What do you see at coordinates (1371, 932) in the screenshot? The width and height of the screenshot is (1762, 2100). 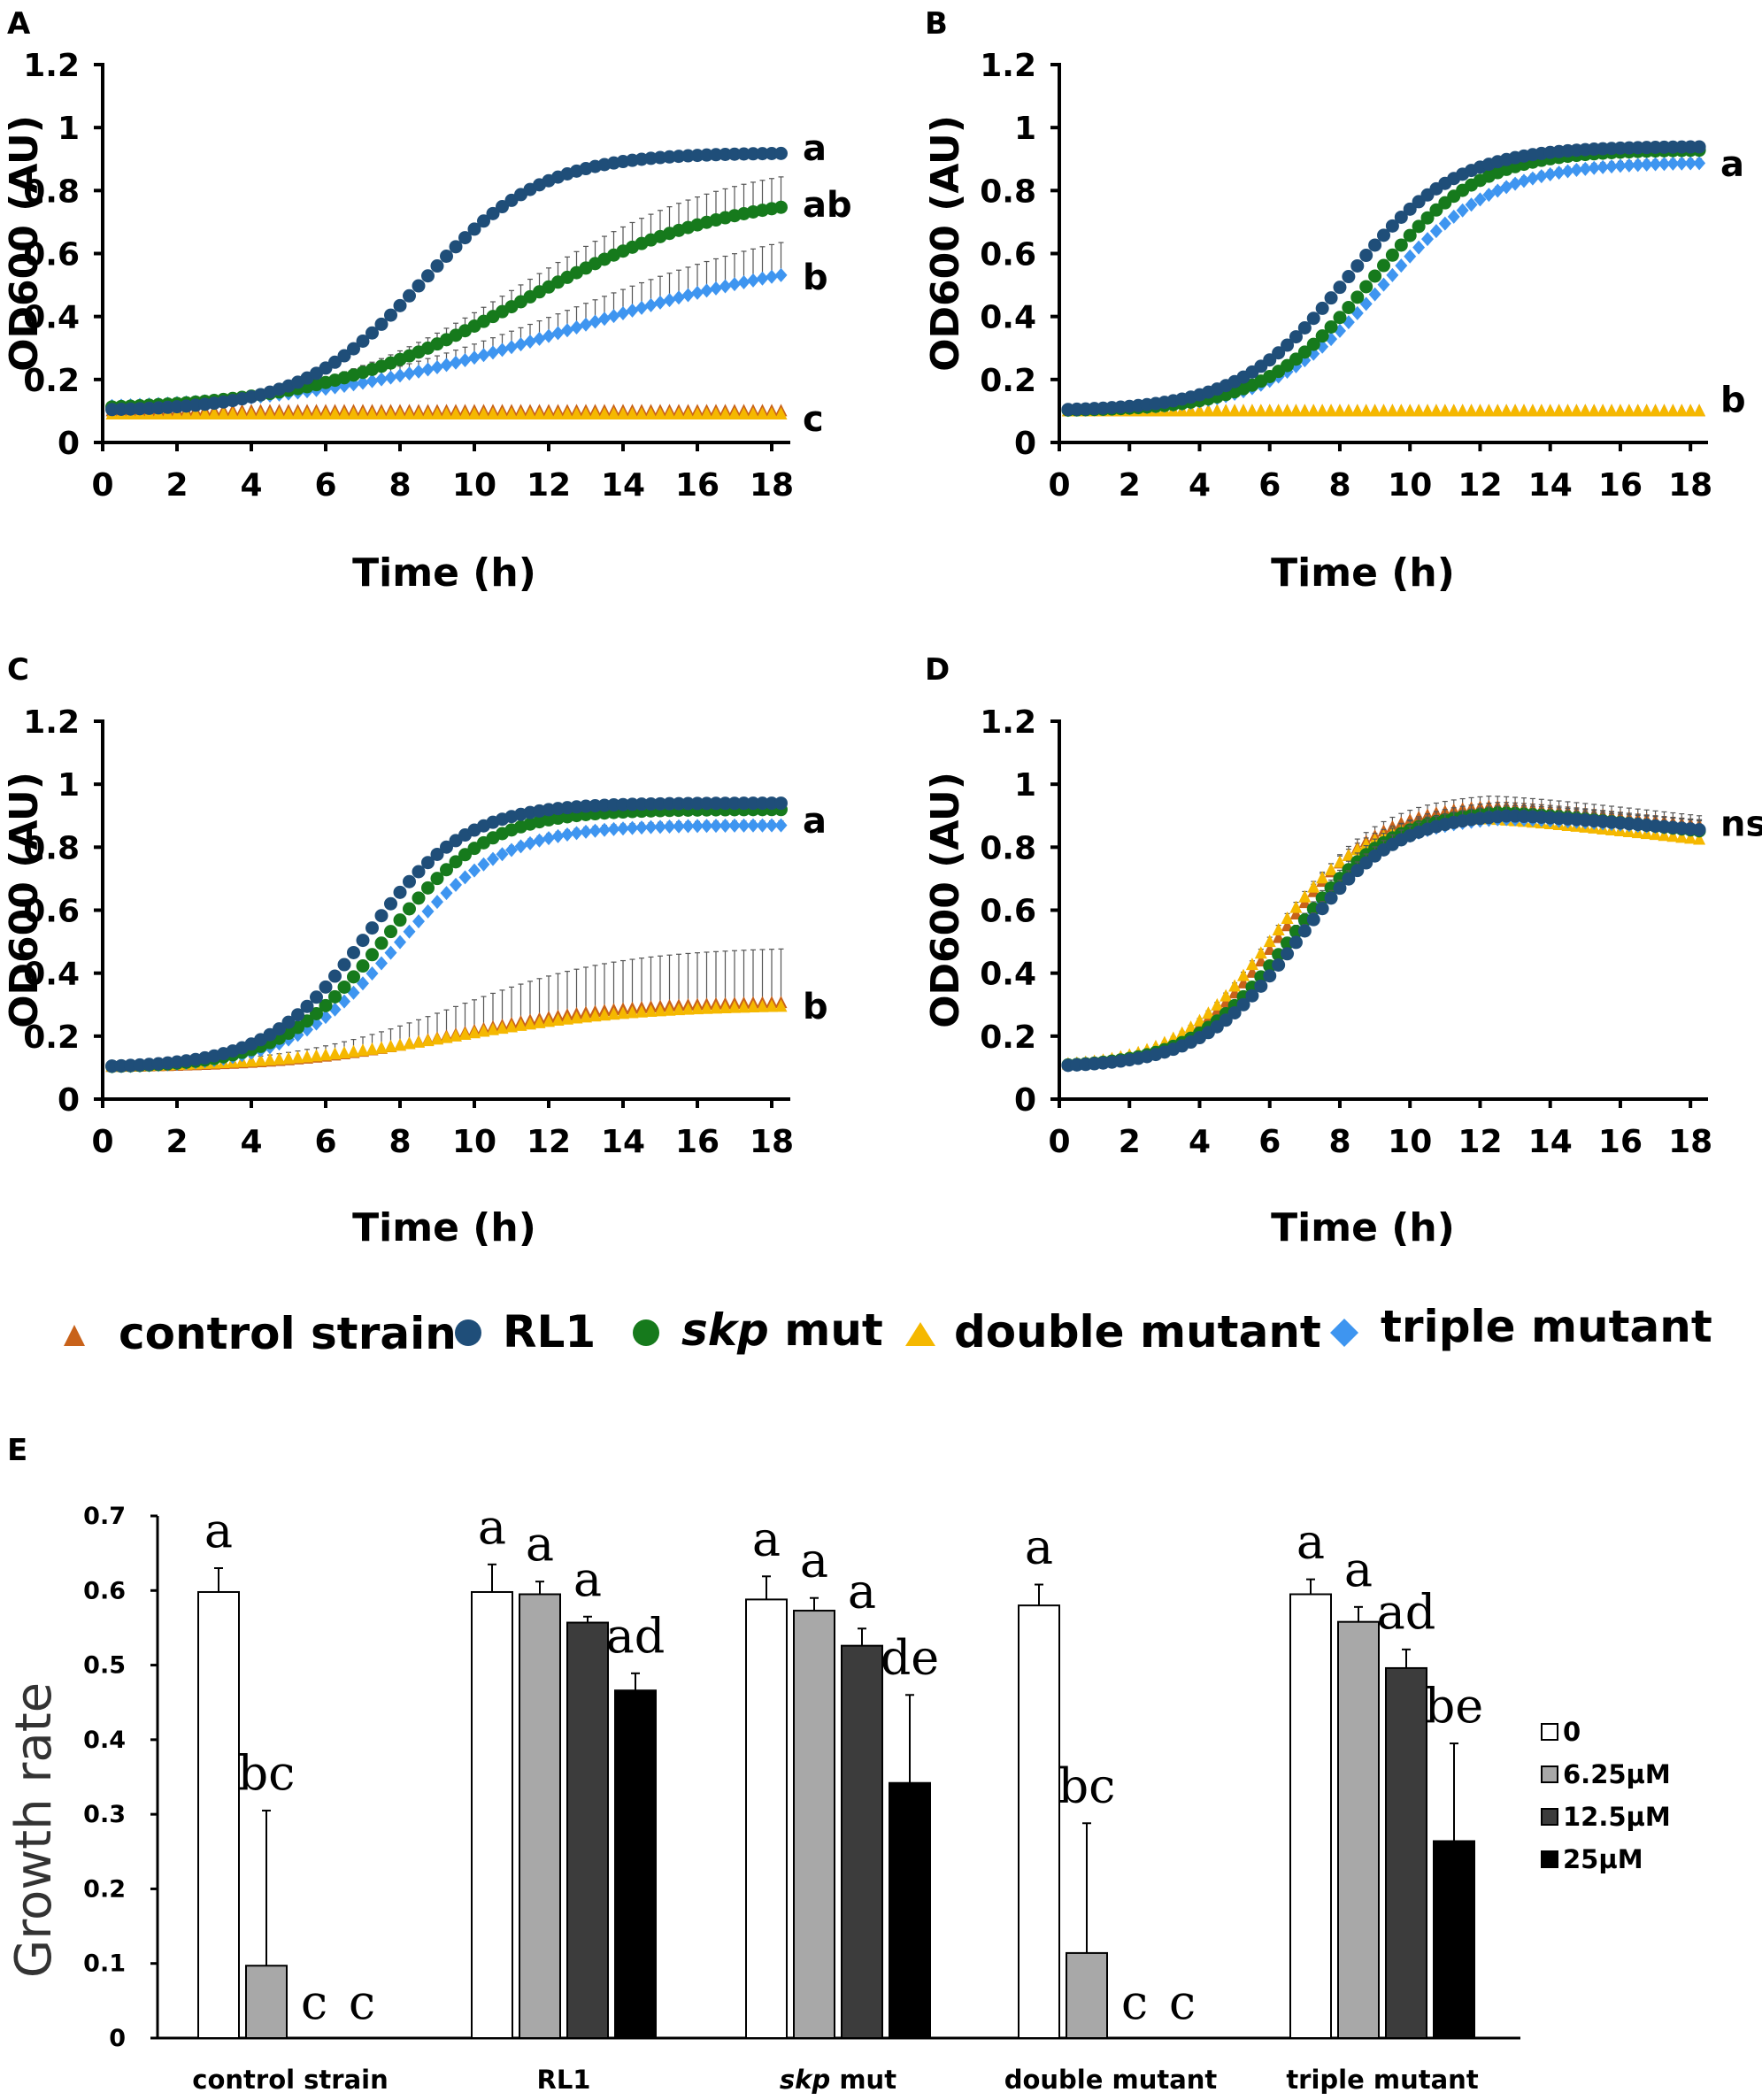 I see `plot-area-d: 0 0.2 0.4 0.6 0.8 1 1.2 0 2 4 6 8 10 12 14 16 18 ns` at bounding box center [1371, 932].